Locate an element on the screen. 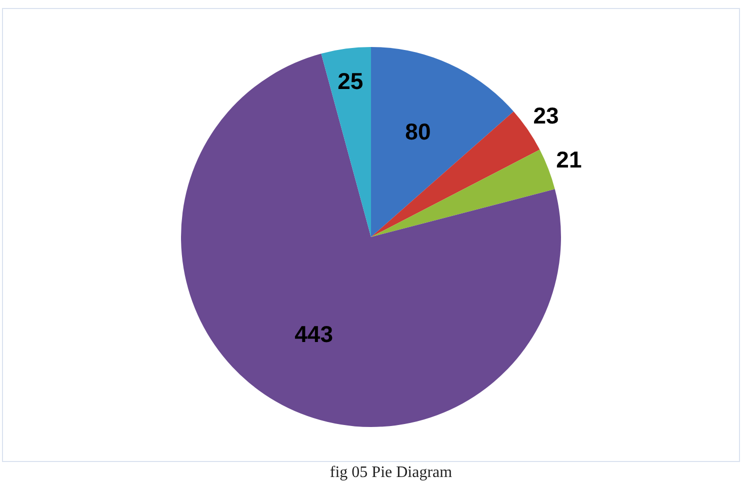 This screenshot has height=486, width=747. data-label: 443 is located at coordinates (314, 333).